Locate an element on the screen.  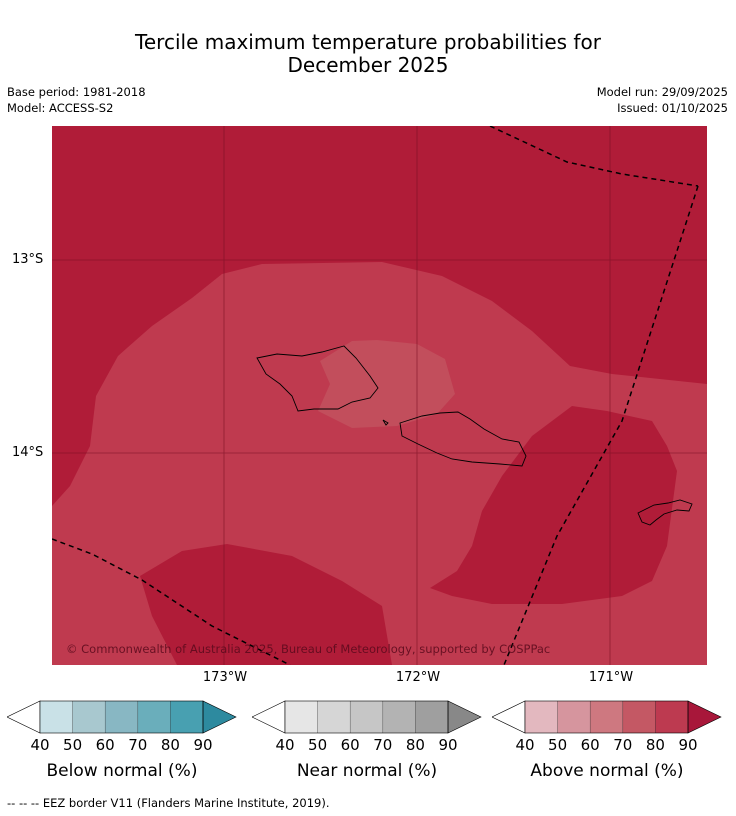
lat-label-14s: 14°S is located at coordinates (28, 452).